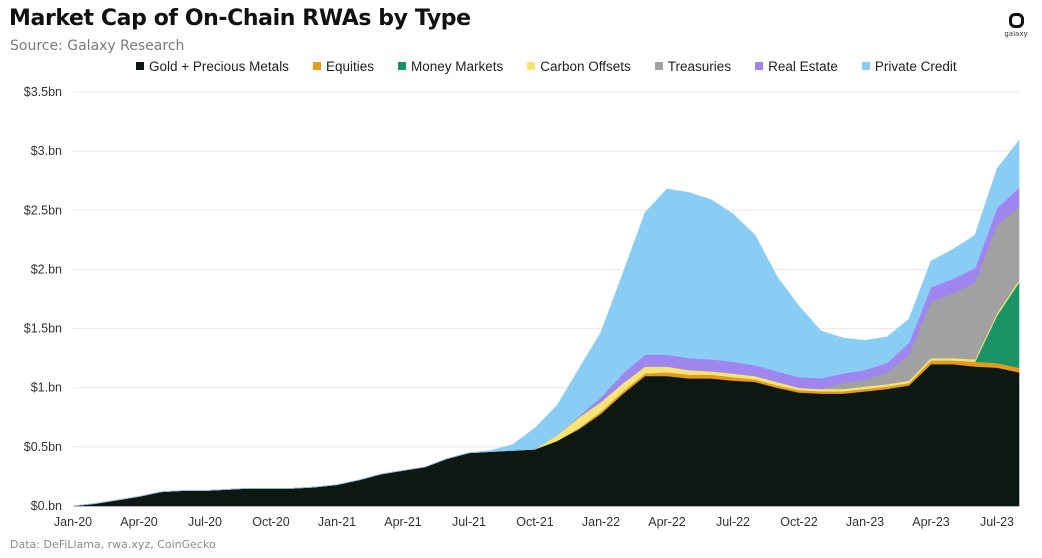 This screenshot has width=1042, height=558. I want to click on legend-item: Carbon Offsets, so click(579, 66).